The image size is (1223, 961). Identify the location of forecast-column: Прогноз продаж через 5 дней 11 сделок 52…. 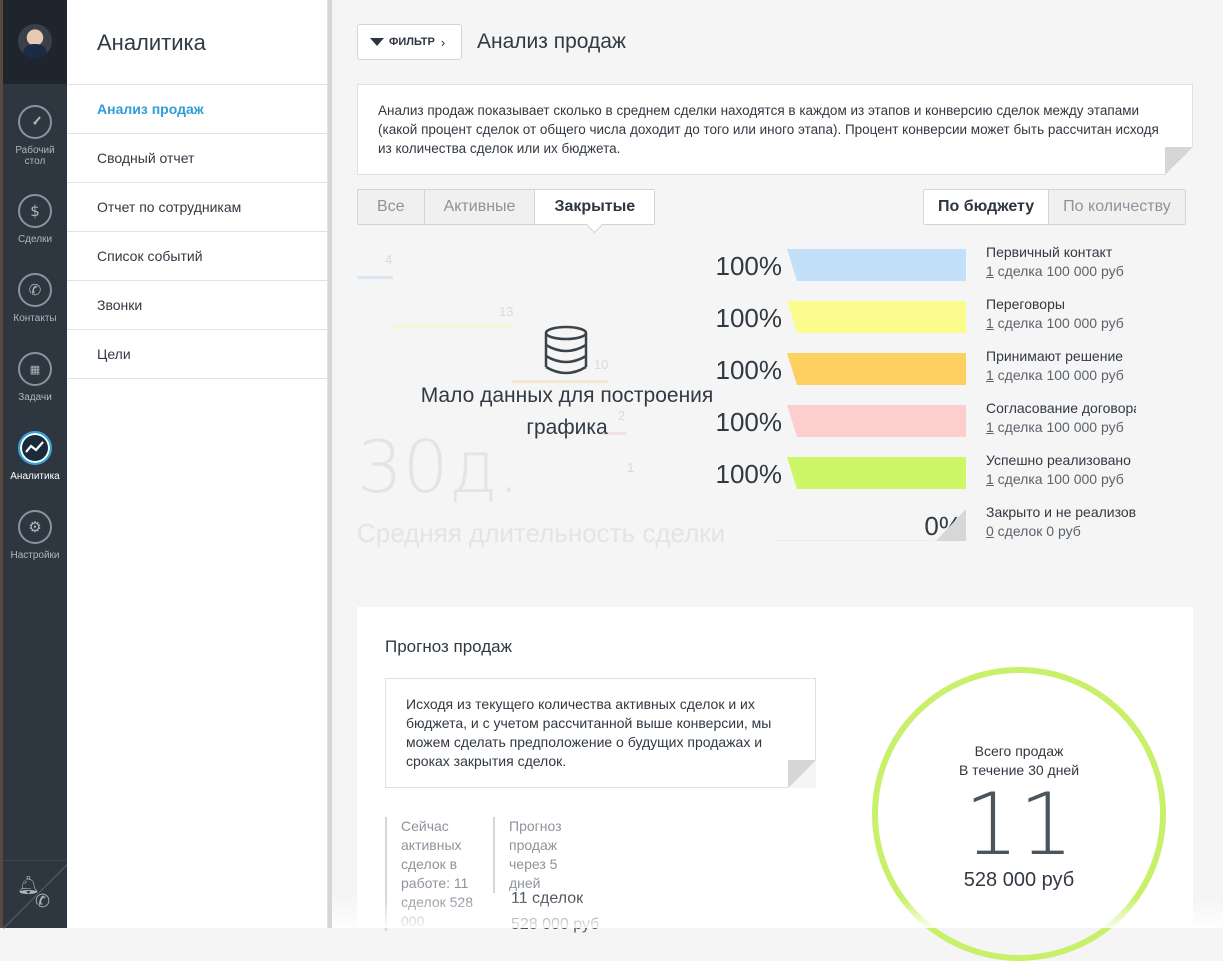
(553, 875).